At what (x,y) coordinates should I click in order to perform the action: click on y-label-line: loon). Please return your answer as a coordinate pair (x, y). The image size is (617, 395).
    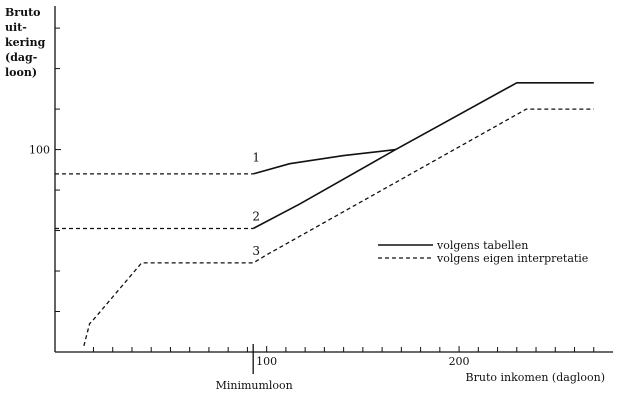
    Looking at the image, I should click on (21, 72).